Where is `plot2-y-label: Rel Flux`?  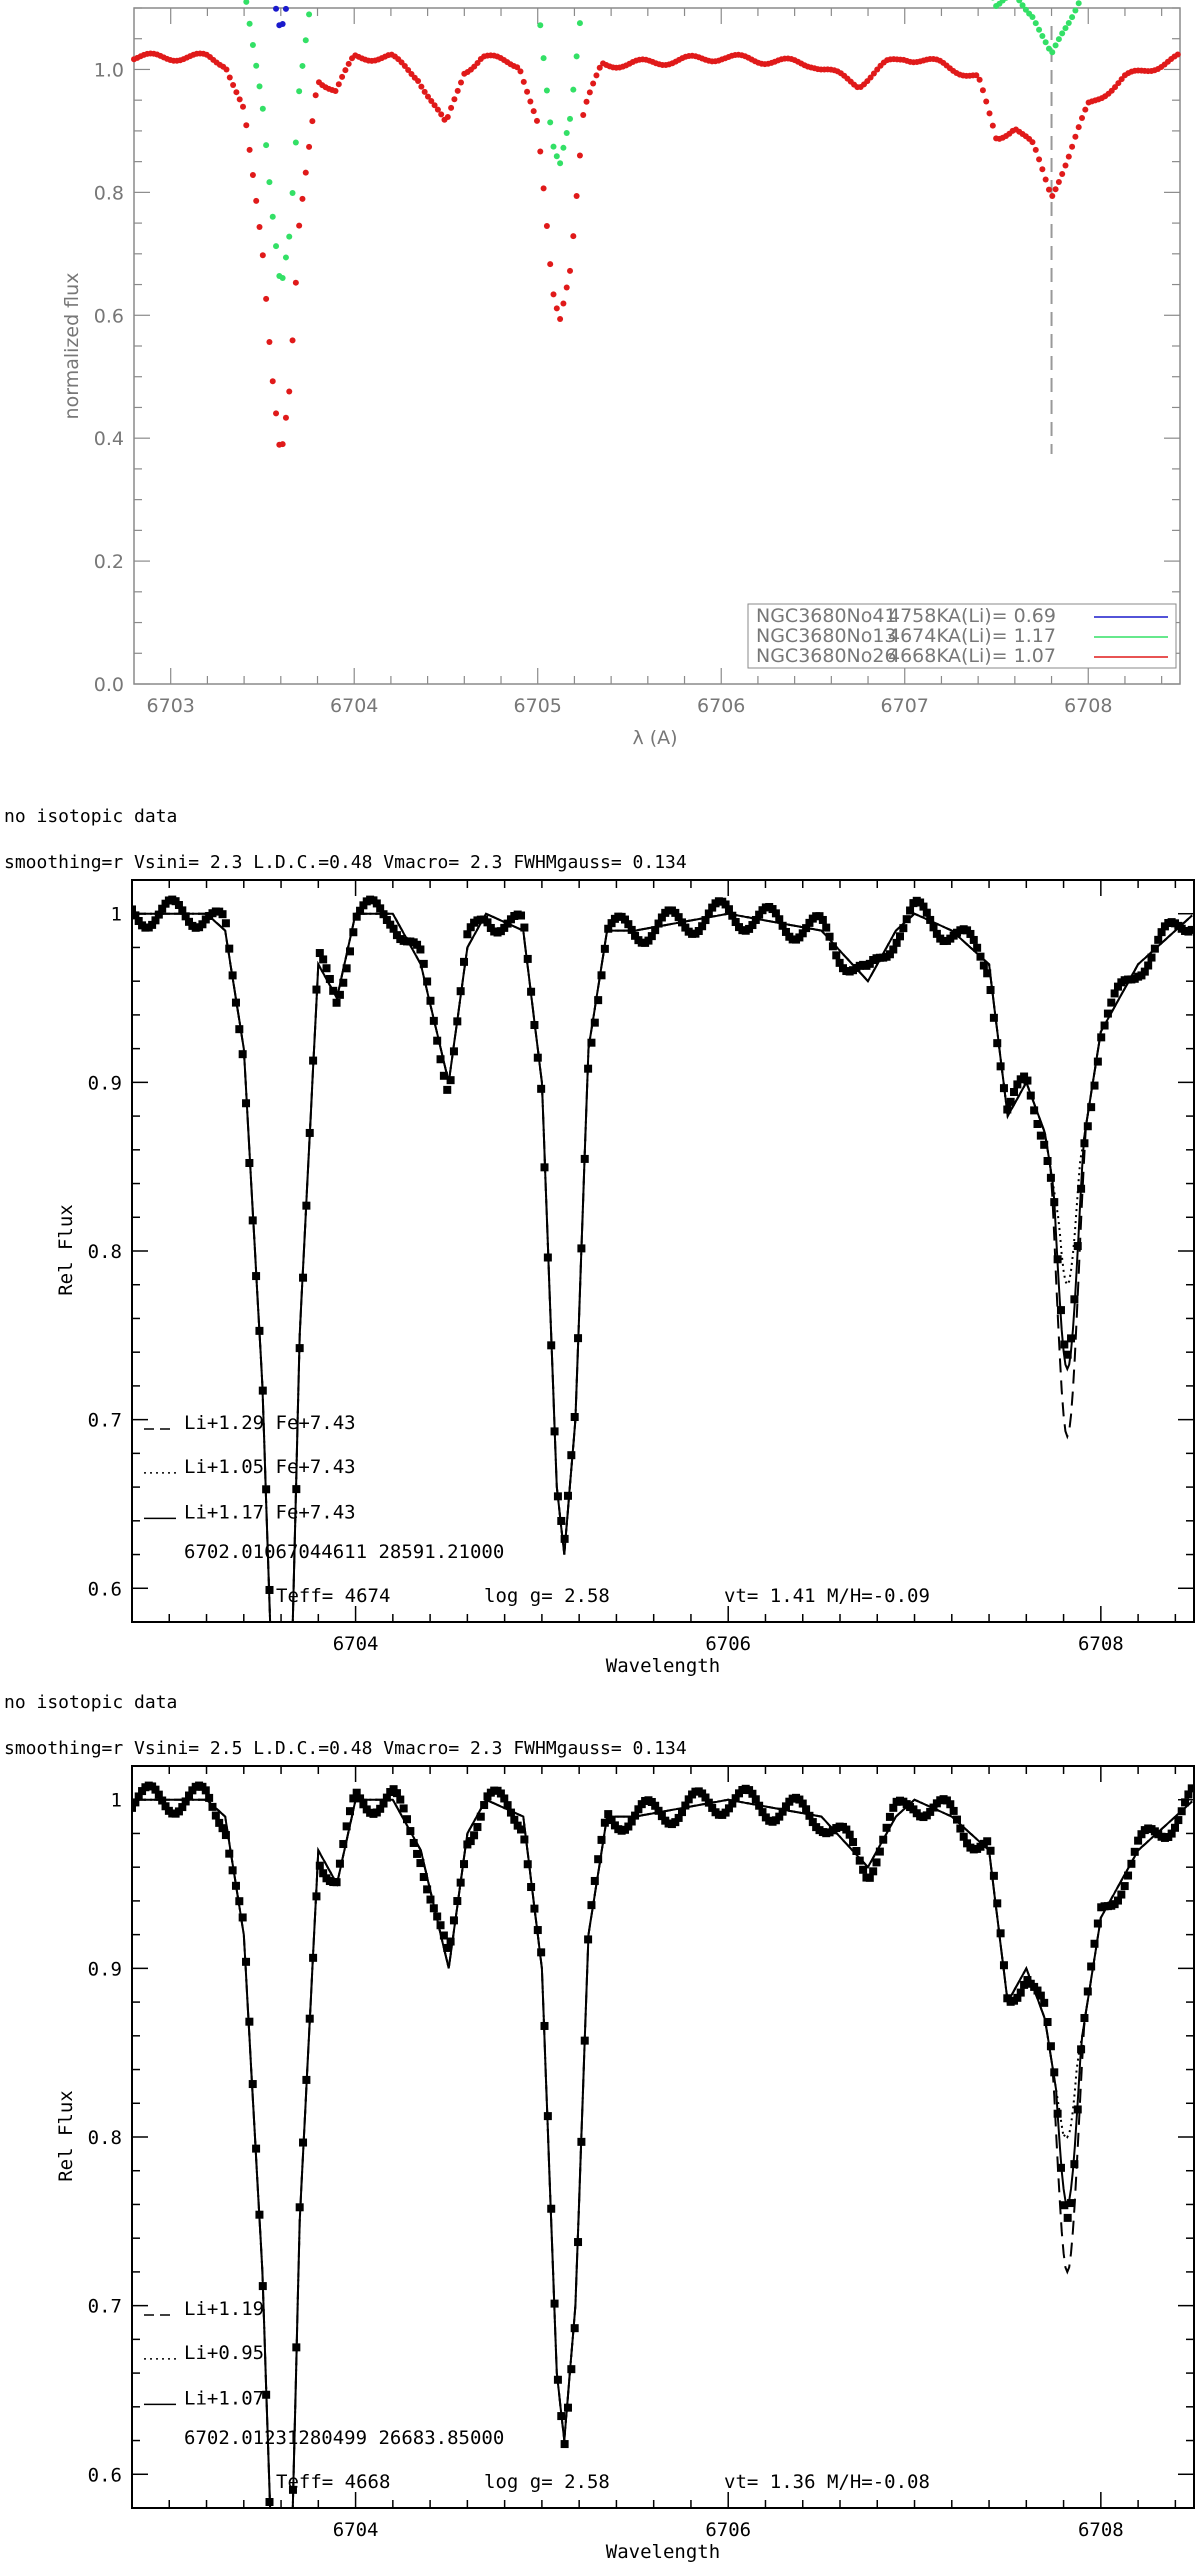 plot2-y-label: Rel Flux is located at coordinates (66, 1250).